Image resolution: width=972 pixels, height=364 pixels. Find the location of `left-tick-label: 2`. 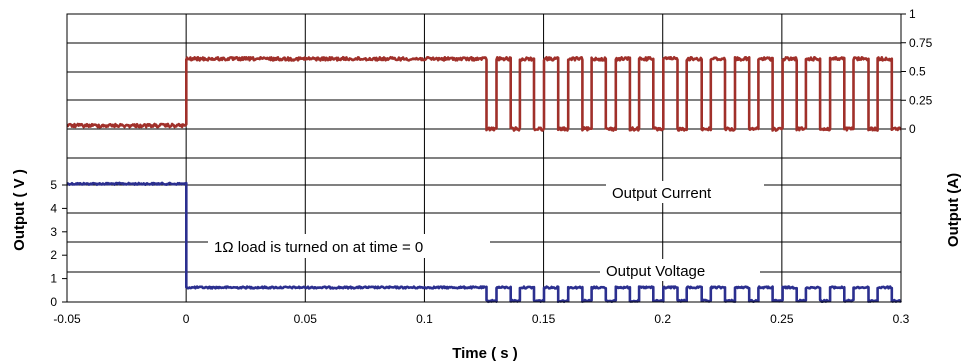

left-tick-label: 2 is located at coordinates (53, 255).